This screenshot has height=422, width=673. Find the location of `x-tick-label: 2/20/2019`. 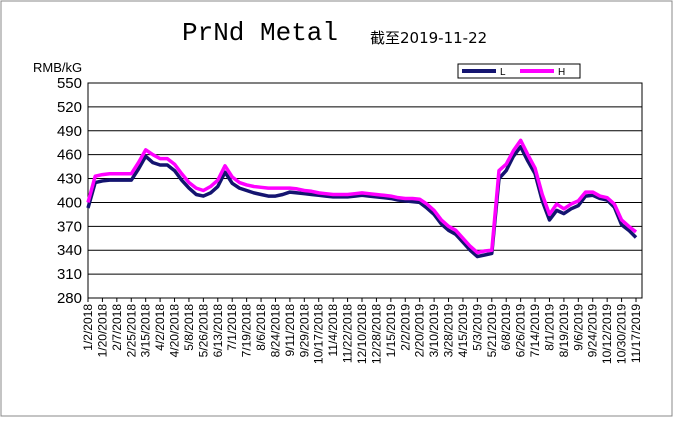

x-tick-label: 2/20/2019 is located at coordinates (420, 331).